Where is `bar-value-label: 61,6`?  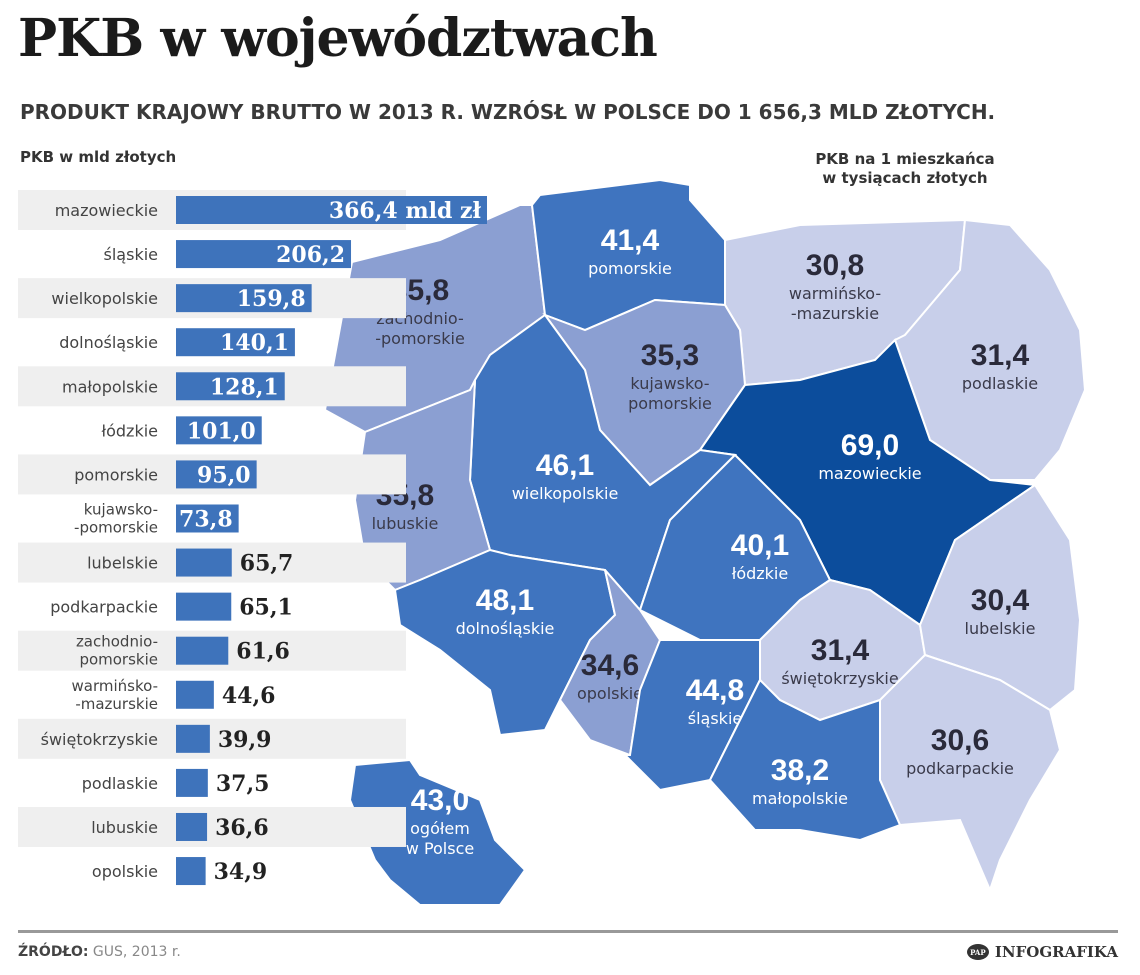 bar-value-label: 61,6 is located at coordinates (263, 652).